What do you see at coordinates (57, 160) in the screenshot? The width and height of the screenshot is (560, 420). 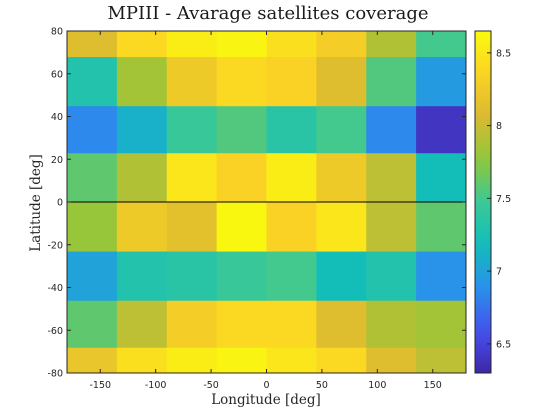 I see `y-tick-label: 20` at bounding box center [57, 160].